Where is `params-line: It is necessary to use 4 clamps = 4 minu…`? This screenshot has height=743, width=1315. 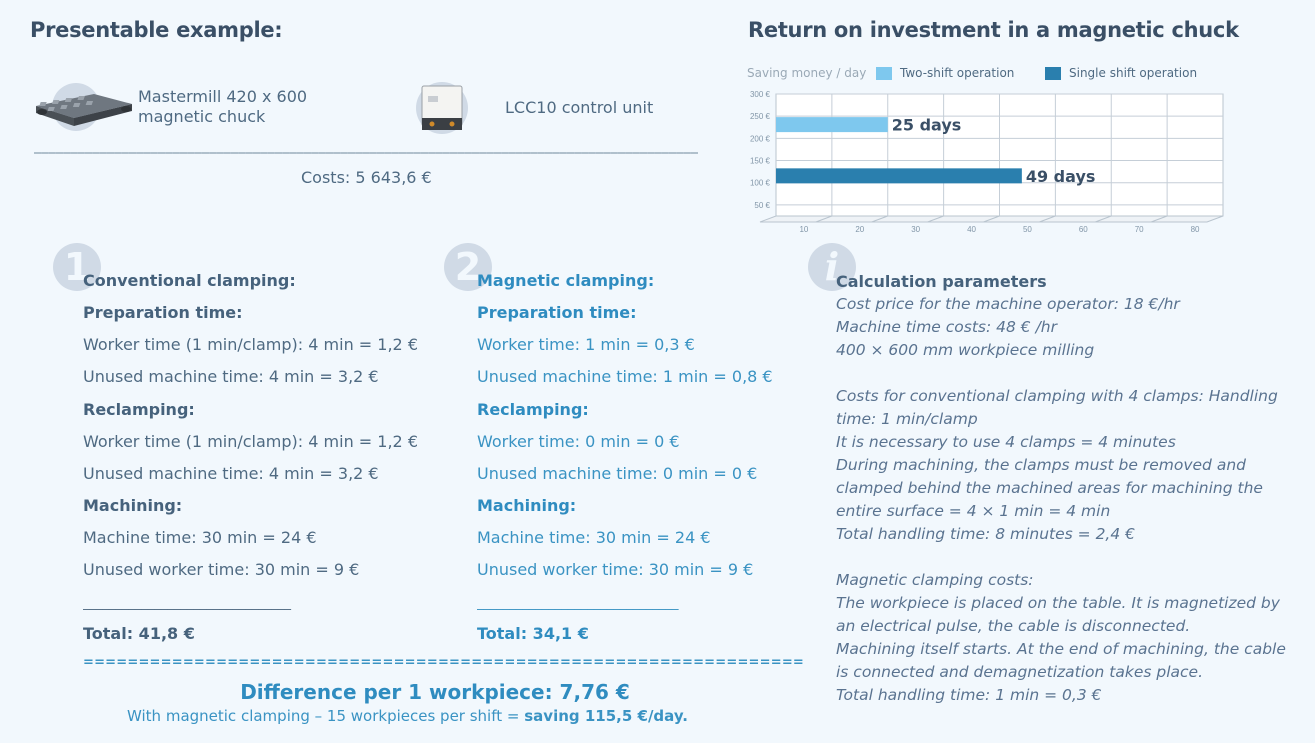
params-line: It is necessary to use 4 clamps = 4 minu… is located at coordinates (1006, 442).